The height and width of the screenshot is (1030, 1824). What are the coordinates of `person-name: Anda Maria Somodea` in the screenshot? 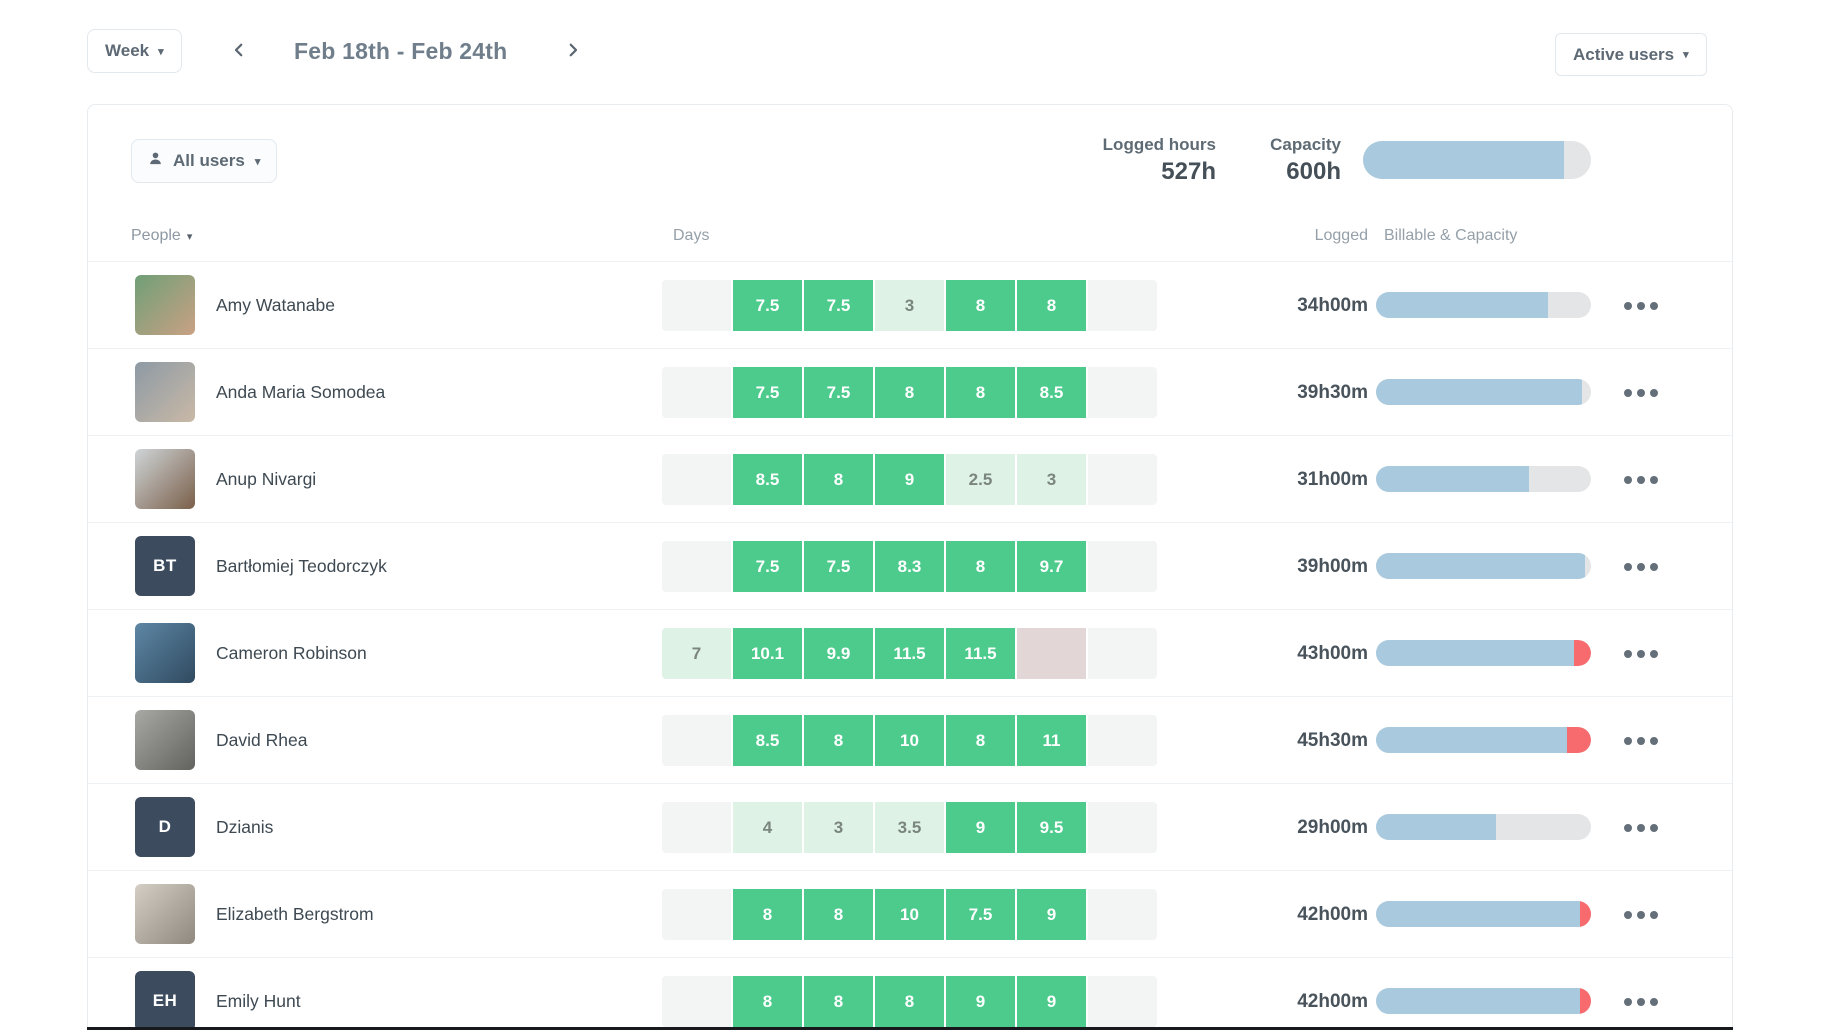 It's located at (301, 392).